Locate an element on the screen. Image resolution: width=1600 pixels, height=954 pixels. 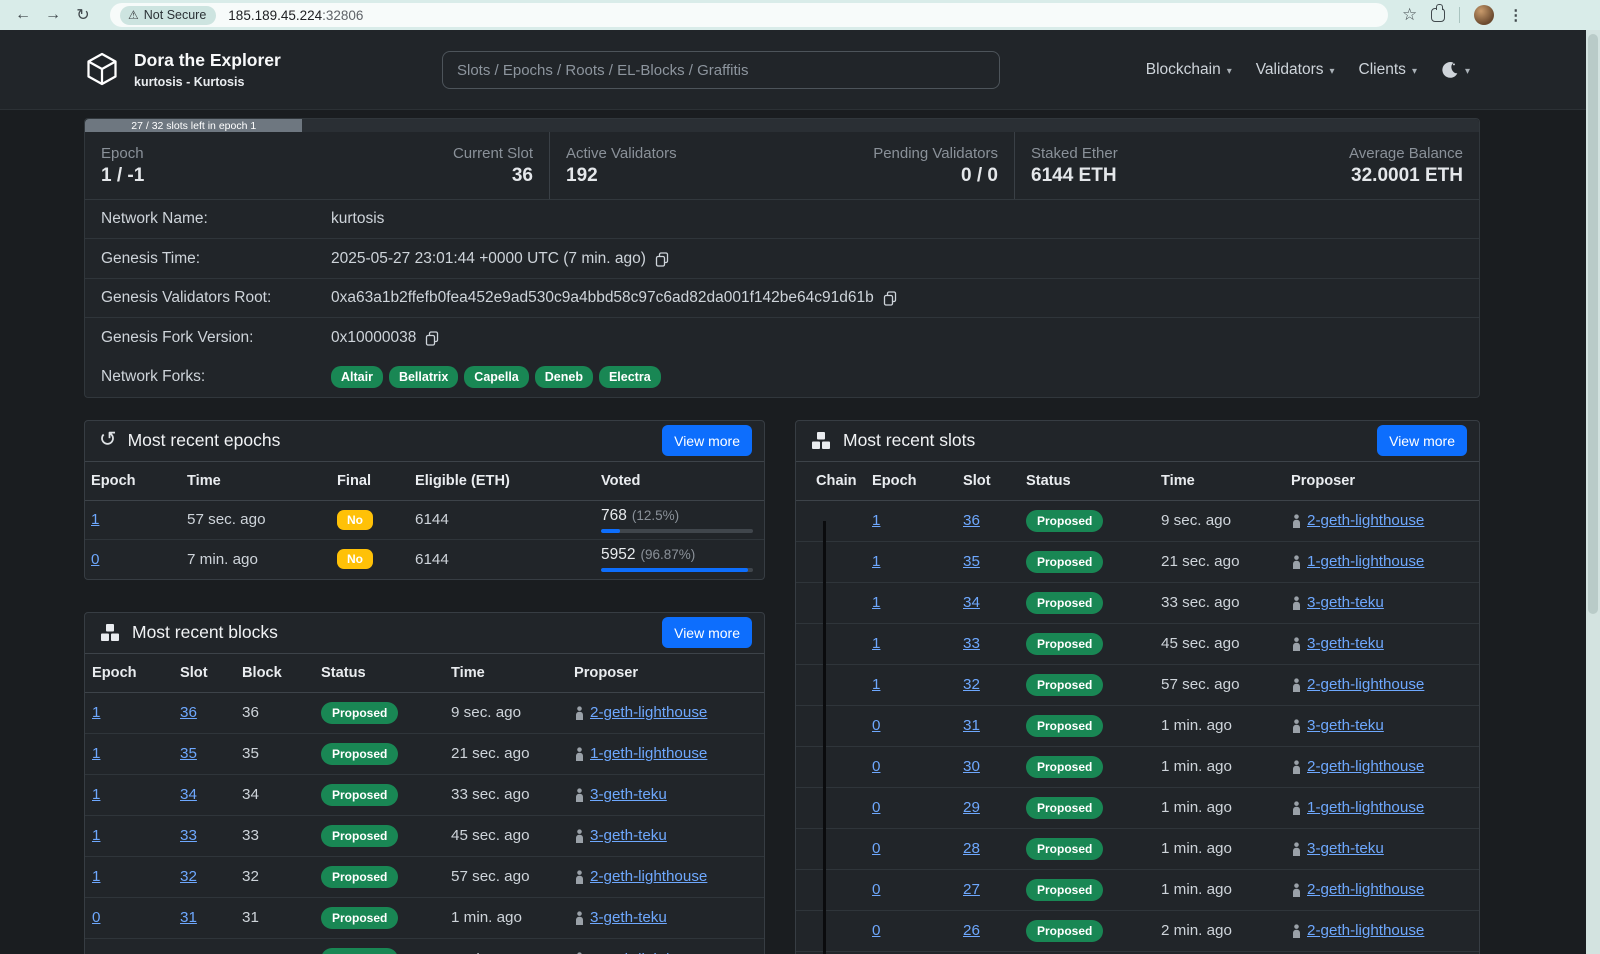
block-time: 1 min. ago is located at coordinates (512, 952).